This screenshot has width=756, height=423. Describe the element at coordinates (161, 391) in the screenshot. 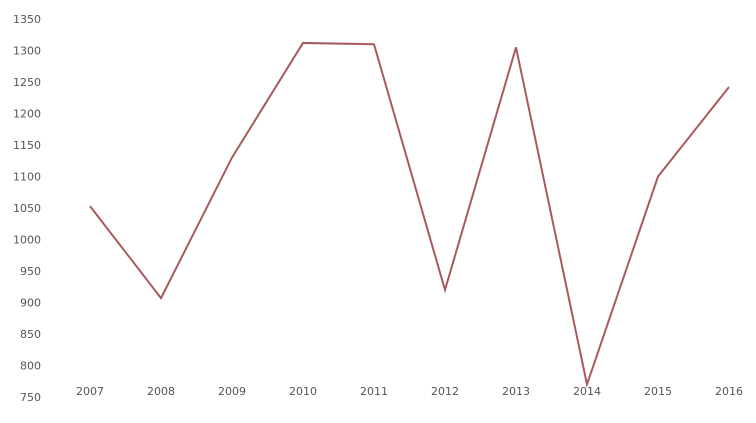

I see `x-tick-label: 2008` at that location.